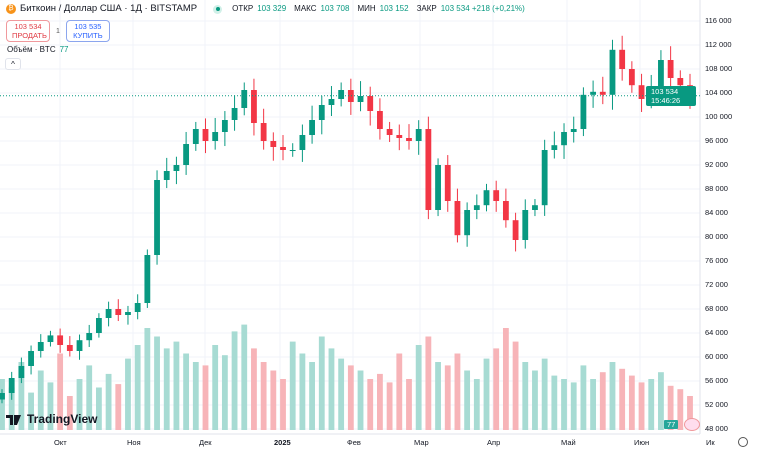  Describe the element at coordinates (394, 8) in the screenshot. I see `low-value: 103 152` at that location.